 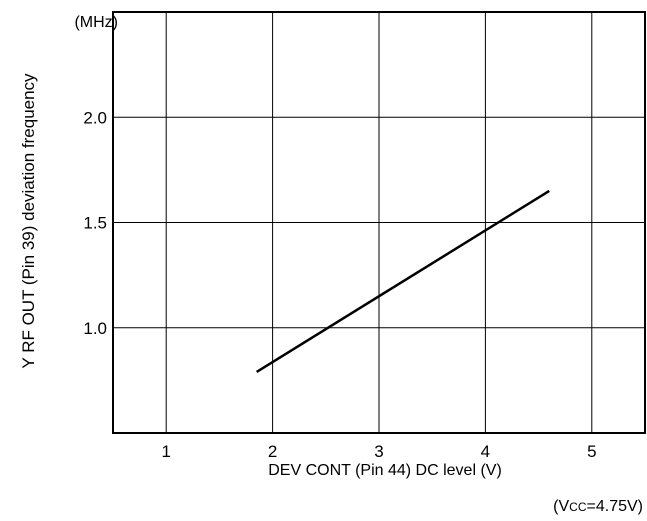 I want to click on x-tick-label-2: 2, so click(x=272, y=451).